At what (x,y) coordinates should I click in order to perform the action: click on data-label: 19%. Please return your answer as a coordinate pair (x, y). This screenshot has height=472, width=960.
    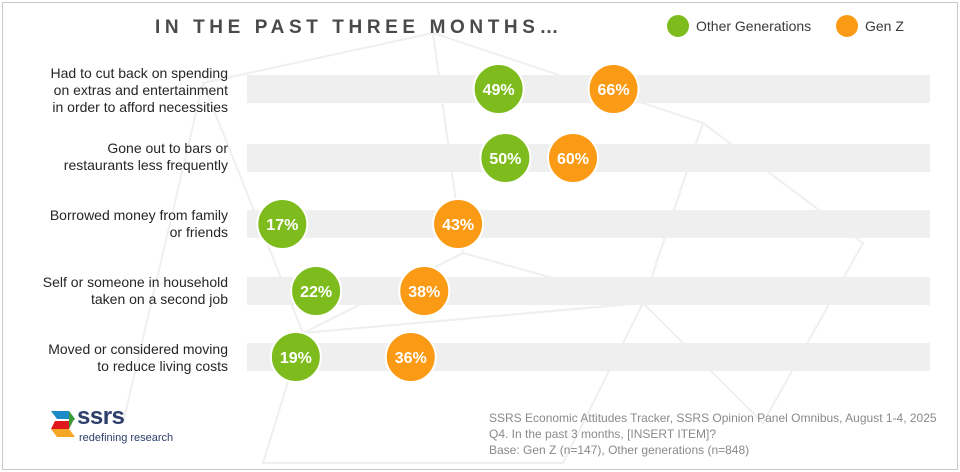
    Looking at the image, I should click on (296, 358).